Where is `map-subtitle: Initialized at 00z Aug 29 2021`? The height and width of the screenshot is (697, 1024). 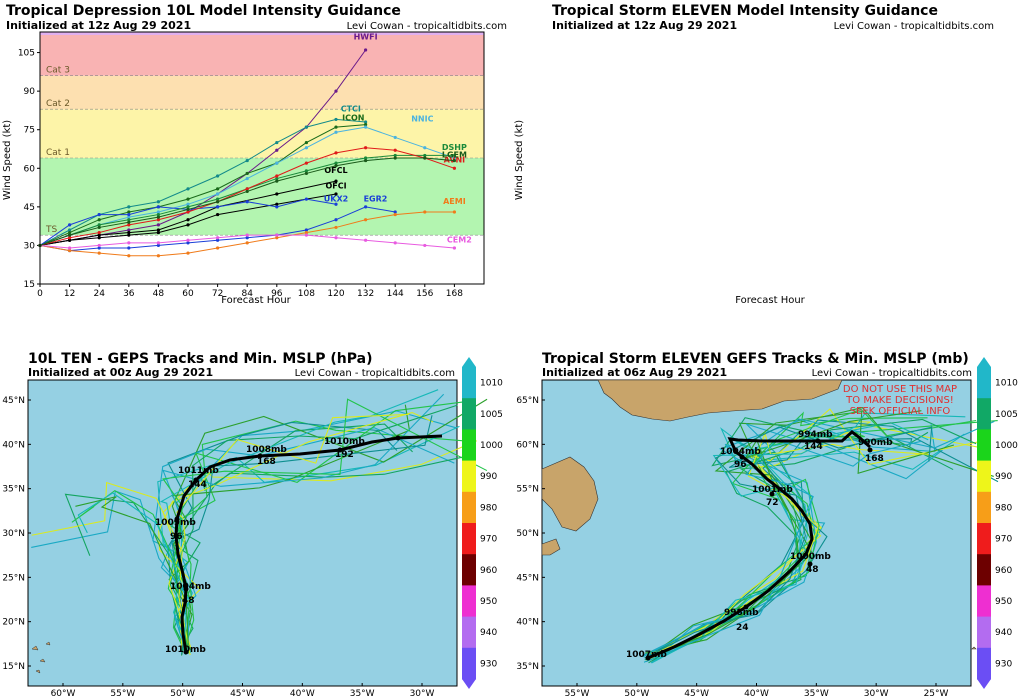 map-subtitle: Initialized at 00z Aug 29 2021 is located at coordinates (120, 372).